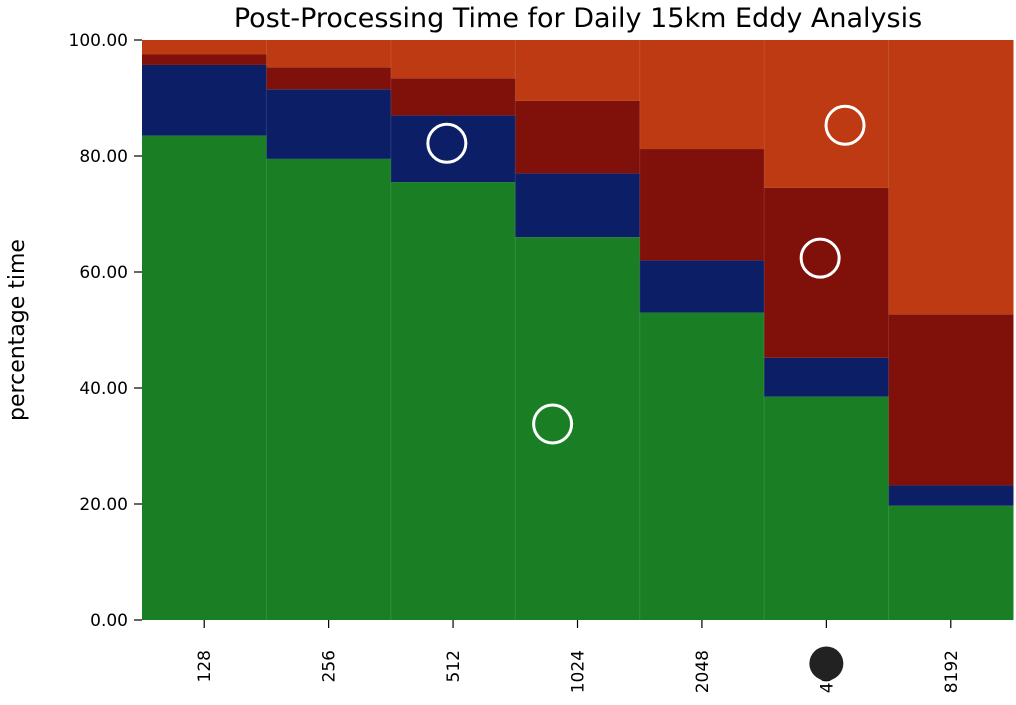 The width and height of the screenshot is (1016, 705). I want to click on bar-segment-s1-2048, so click(702, 286).